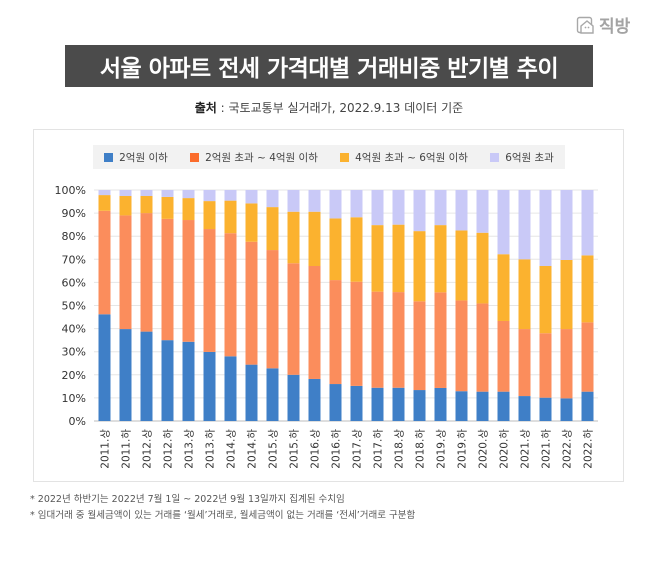 The image size is (658, 565). Describe the element at coordinates (143, 157) in the screenshot. I see `legend-label: 2억원 이하` at that location.